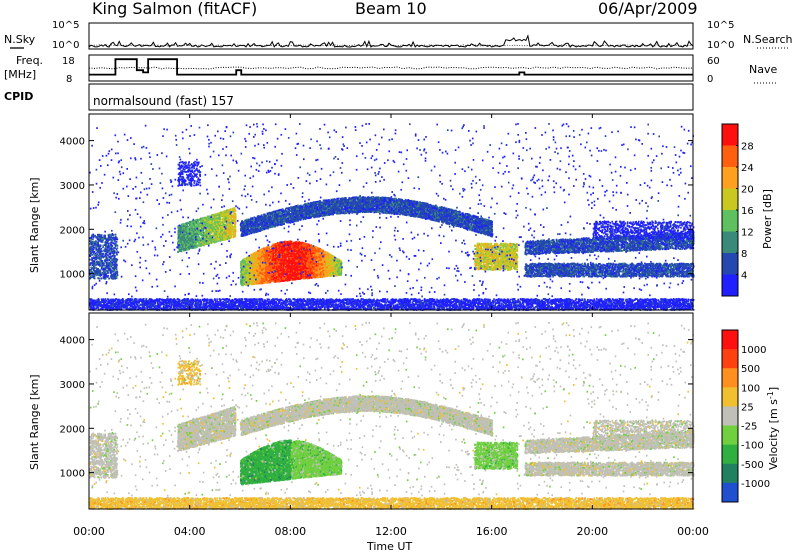 This screenshot has height=558, width=800. Describe the element at coordinates (398, 35) in the screenshot. I see `noise-panel: N.Sky 10^5 10^0 10^5 10^0 N.Search` at that location.